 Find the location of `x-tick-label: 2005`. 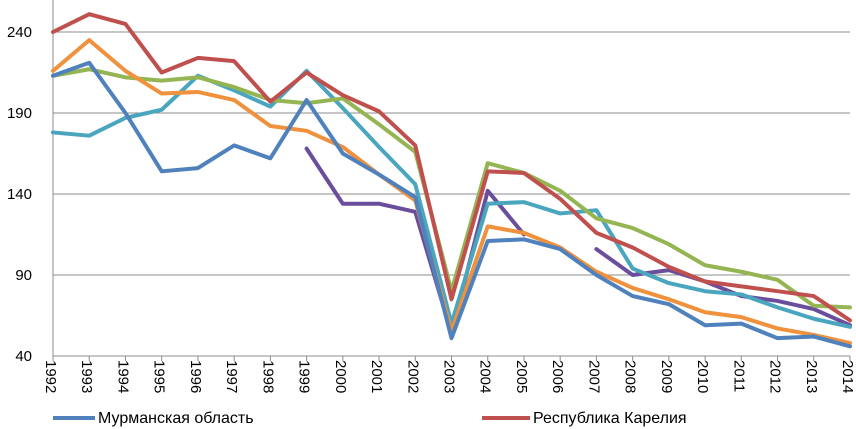

x-tick-label: 2005 is located at coordinates (521, 376).